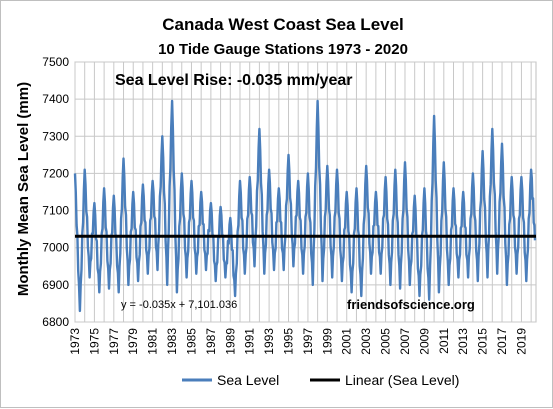  I want to click on y-tick-labels: 6800 6900 7000 7100 7200 7300 7400 7500, so click(55, 192).